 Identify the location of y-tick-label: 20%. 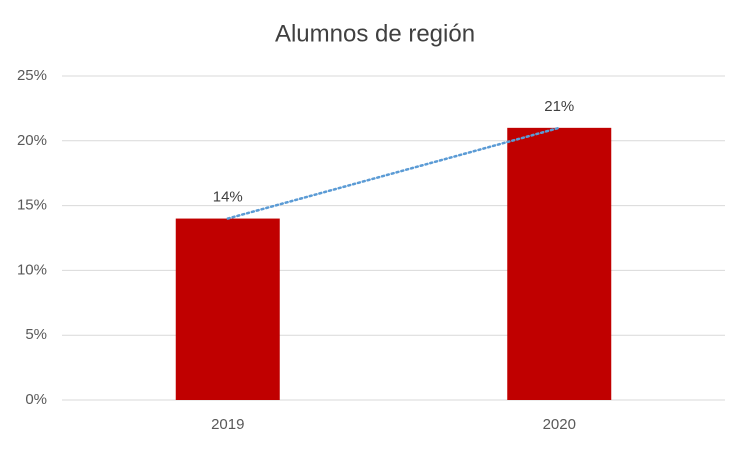
(32, 140).